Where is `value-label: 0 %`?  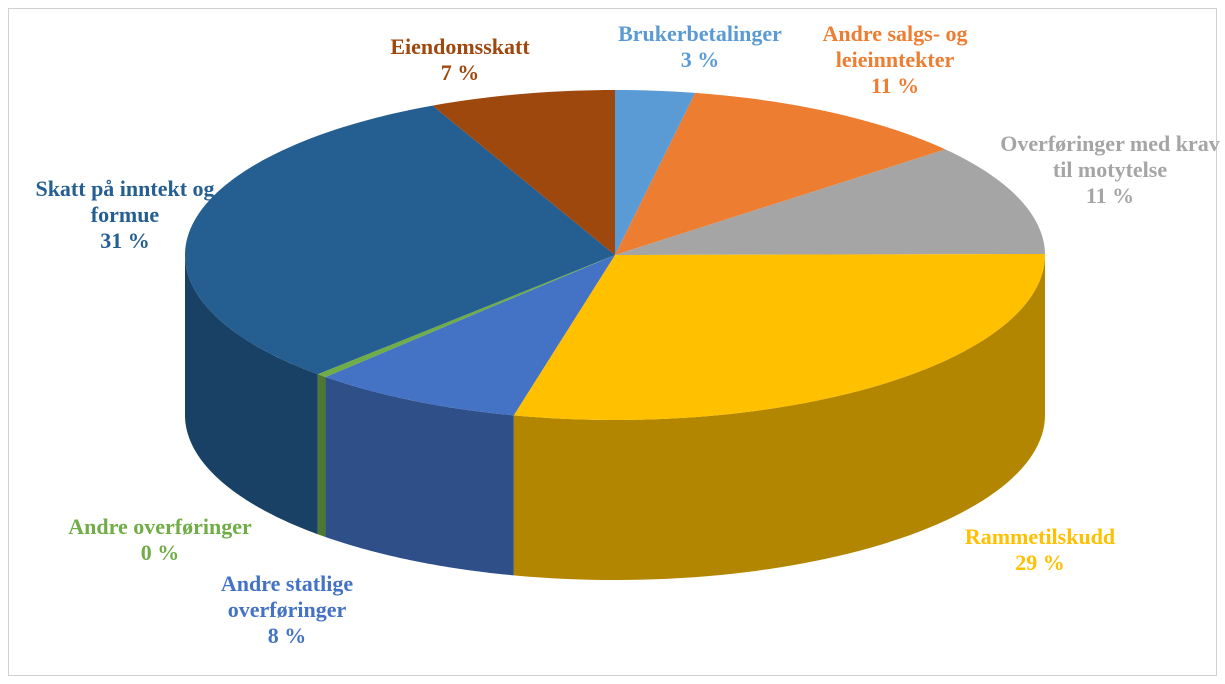
value-label: 0 % is located at coordinates (160, 552).